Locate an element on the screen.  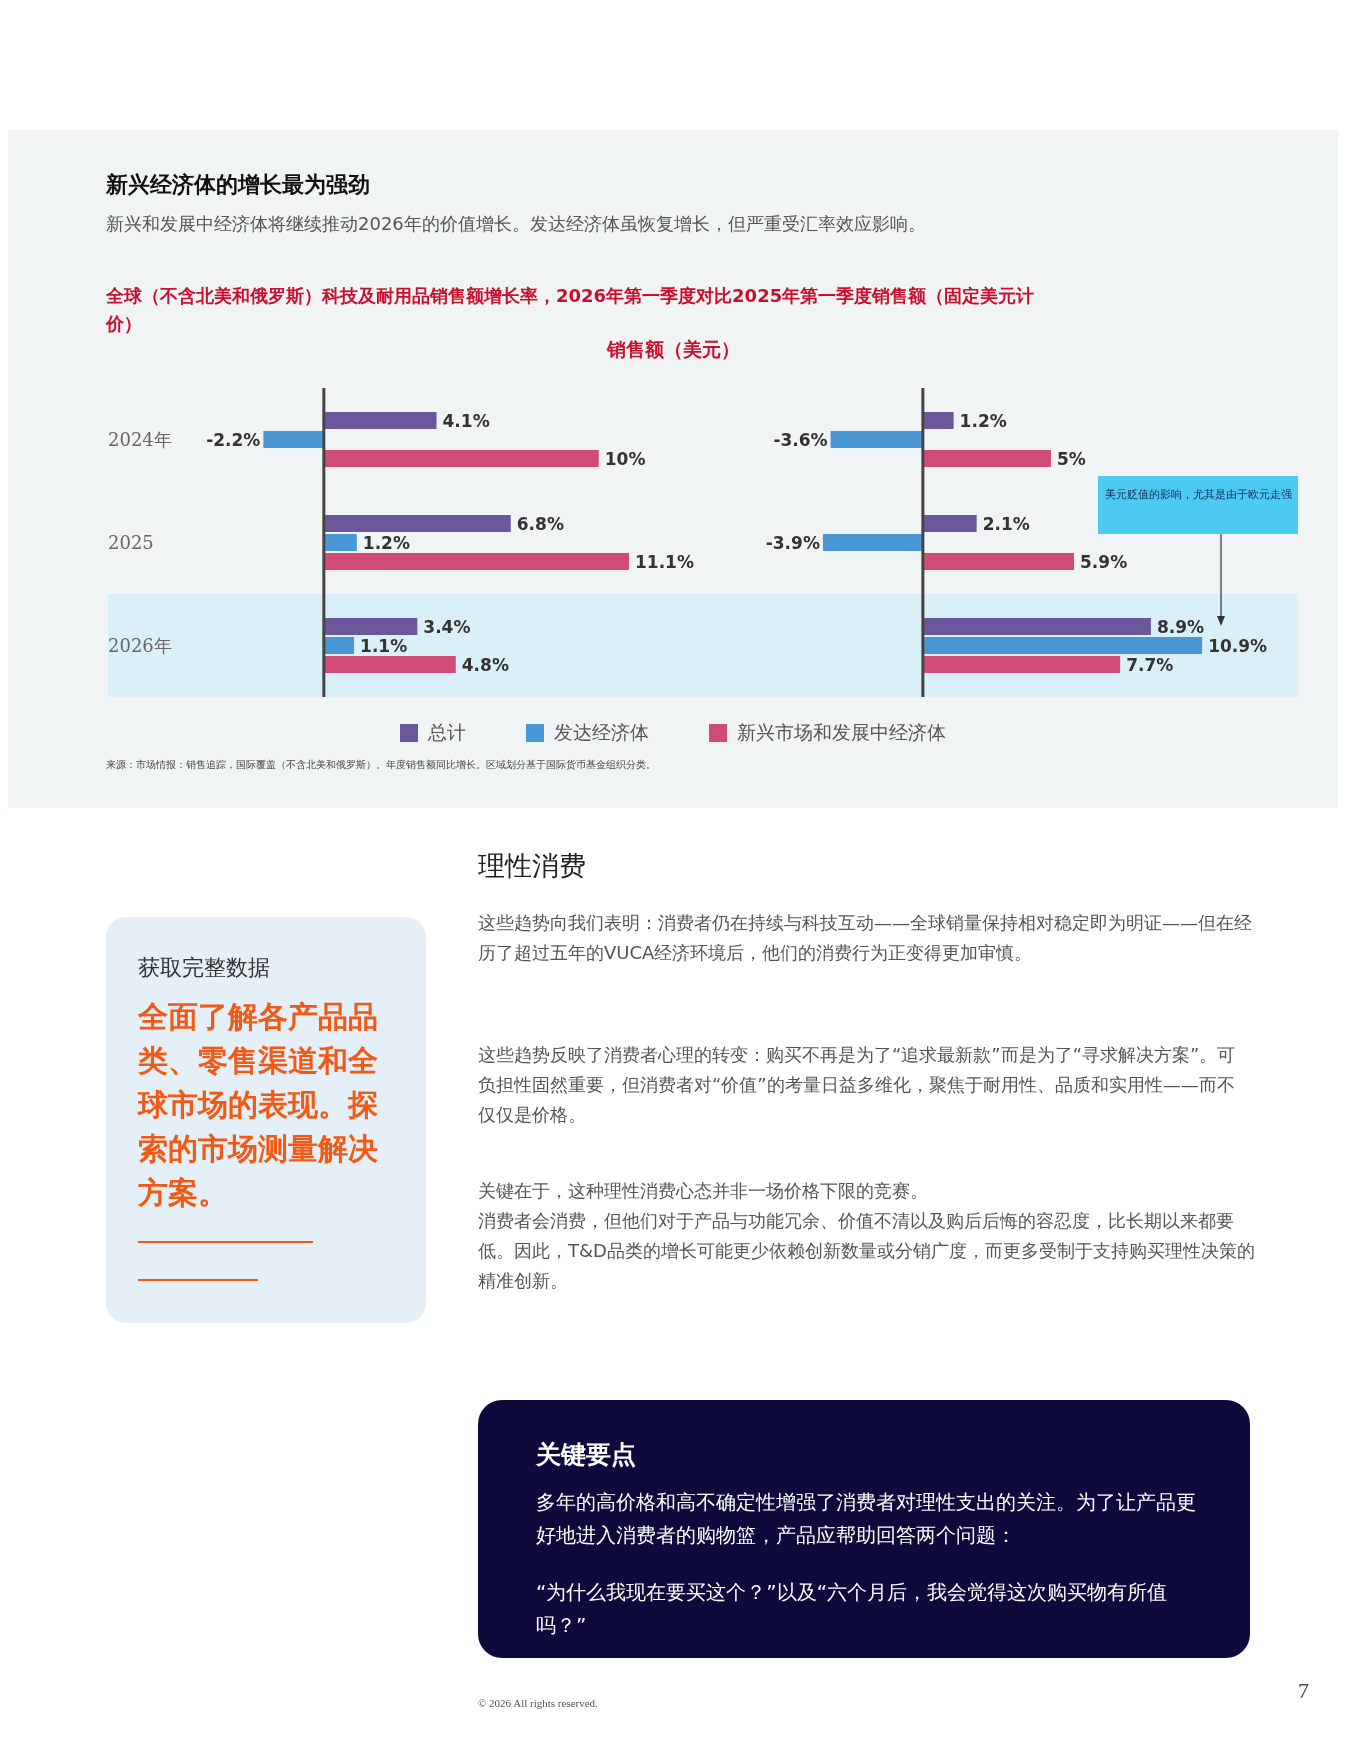
legend-label: 新兴市场和发展中经济体 is located at coordinates (841, 732).